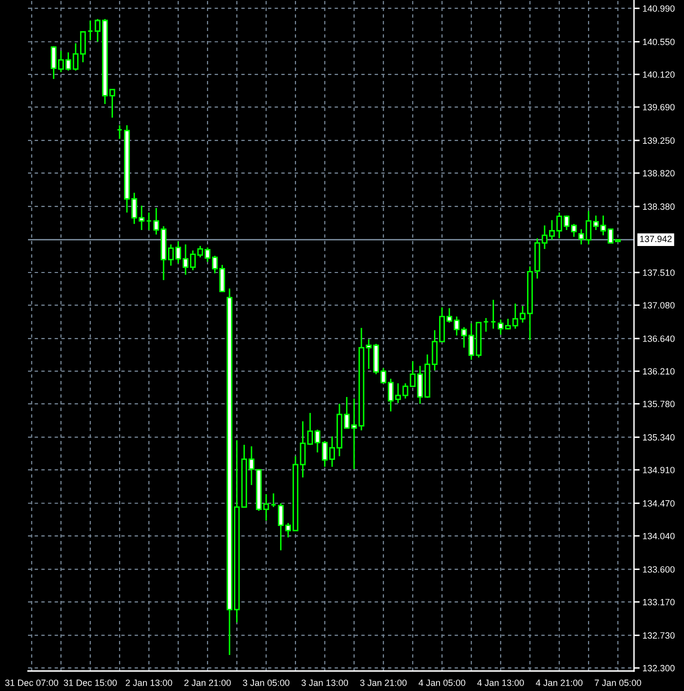  I want to click on y-tick-label: 140.550, so click(659, 42).